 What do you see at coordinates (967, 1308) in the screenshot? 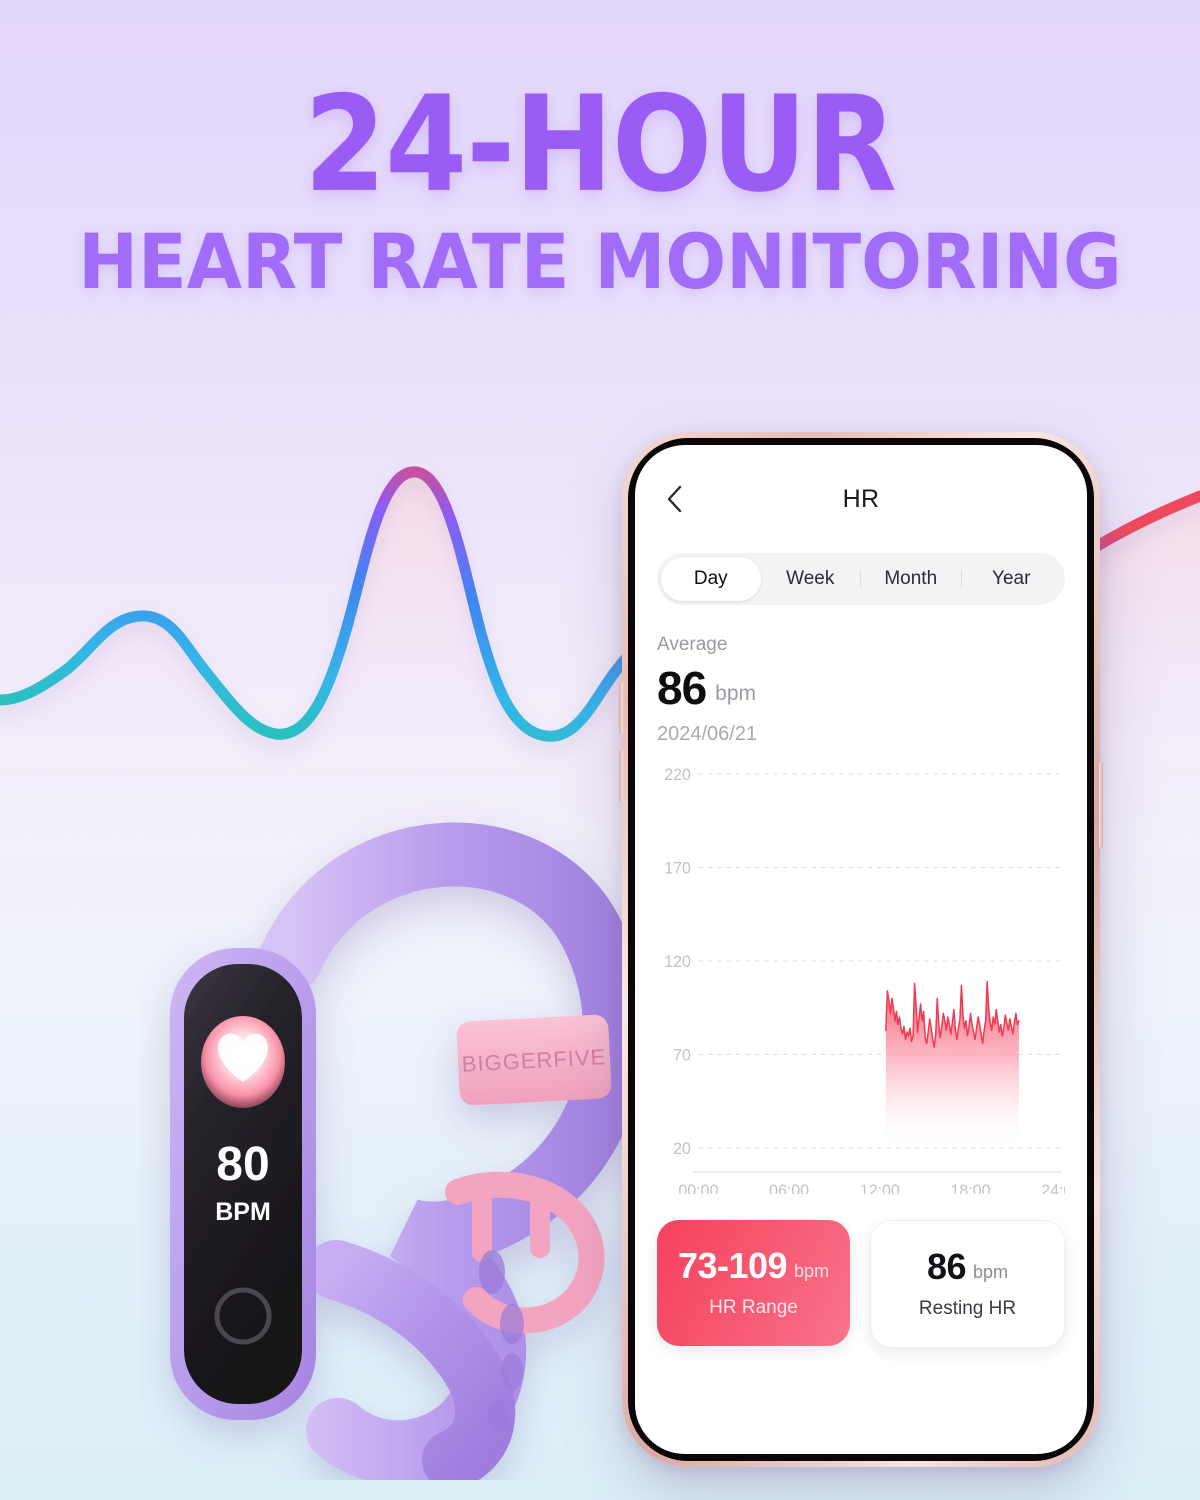
I see `resting-hr-caption: Resting HR` at bounding box center [967, 1308].